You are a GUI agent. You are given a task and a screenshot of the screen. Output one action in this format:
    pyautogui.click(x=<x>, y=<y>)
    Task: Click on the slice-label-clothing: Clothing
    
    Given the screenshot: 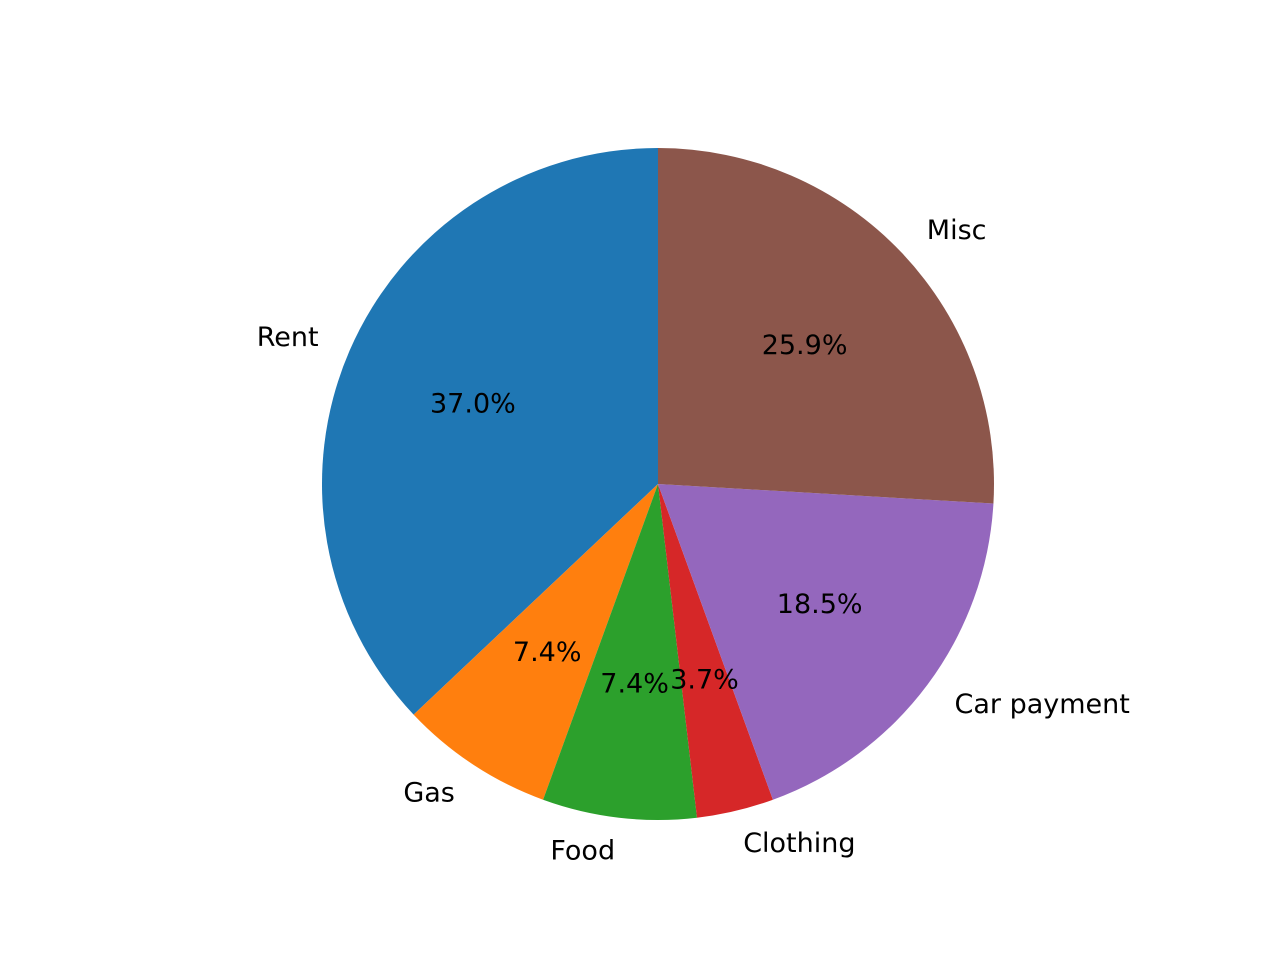 What is the action you would take?
    pyautogui.click(x=799, y=843)
    